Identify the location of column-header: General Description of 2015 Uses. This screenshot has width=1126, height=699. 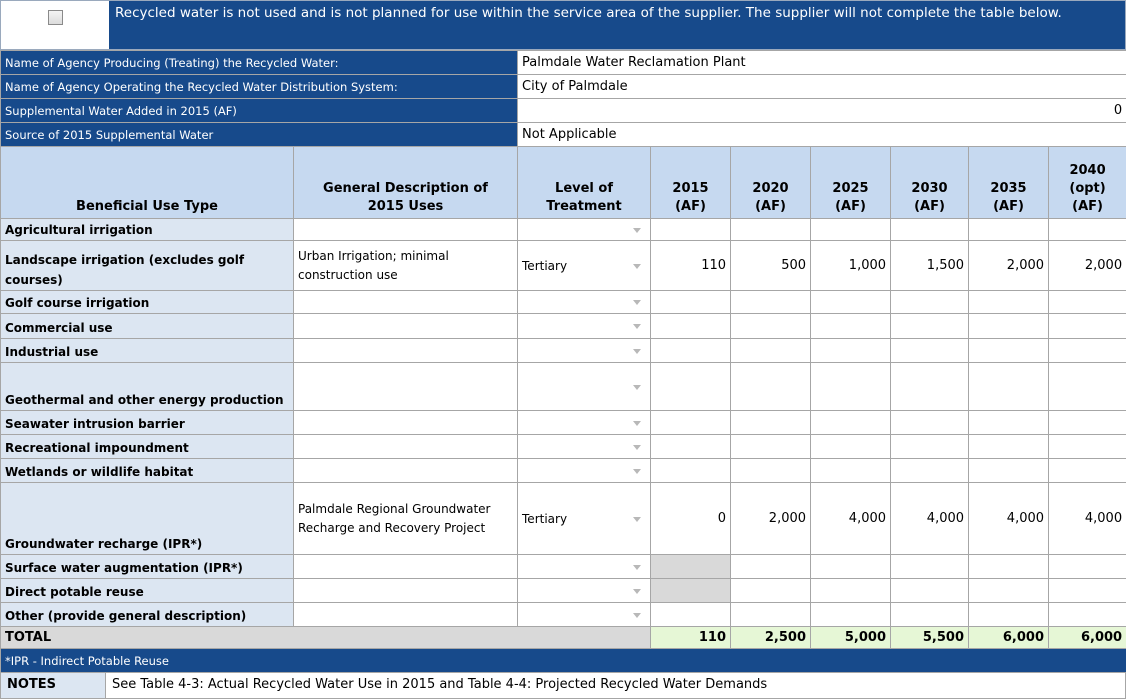
(406, 183).